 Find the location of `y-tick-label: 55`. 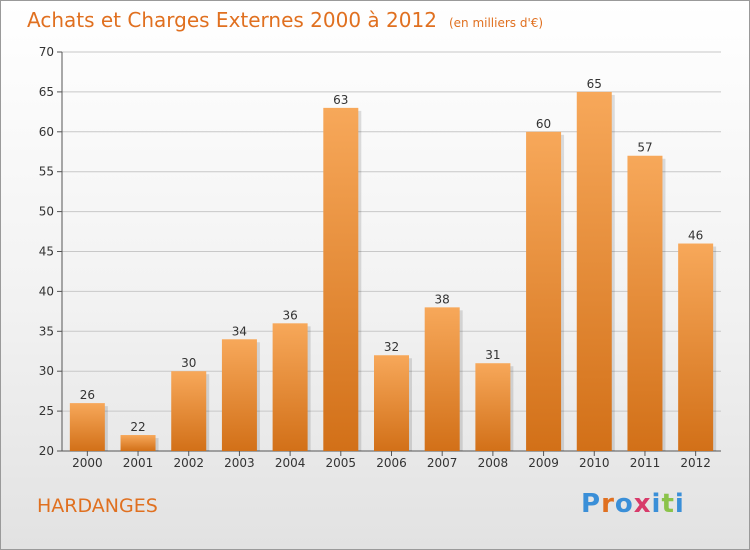

y-tick-label: 55 is located at coordinates (46, 172).